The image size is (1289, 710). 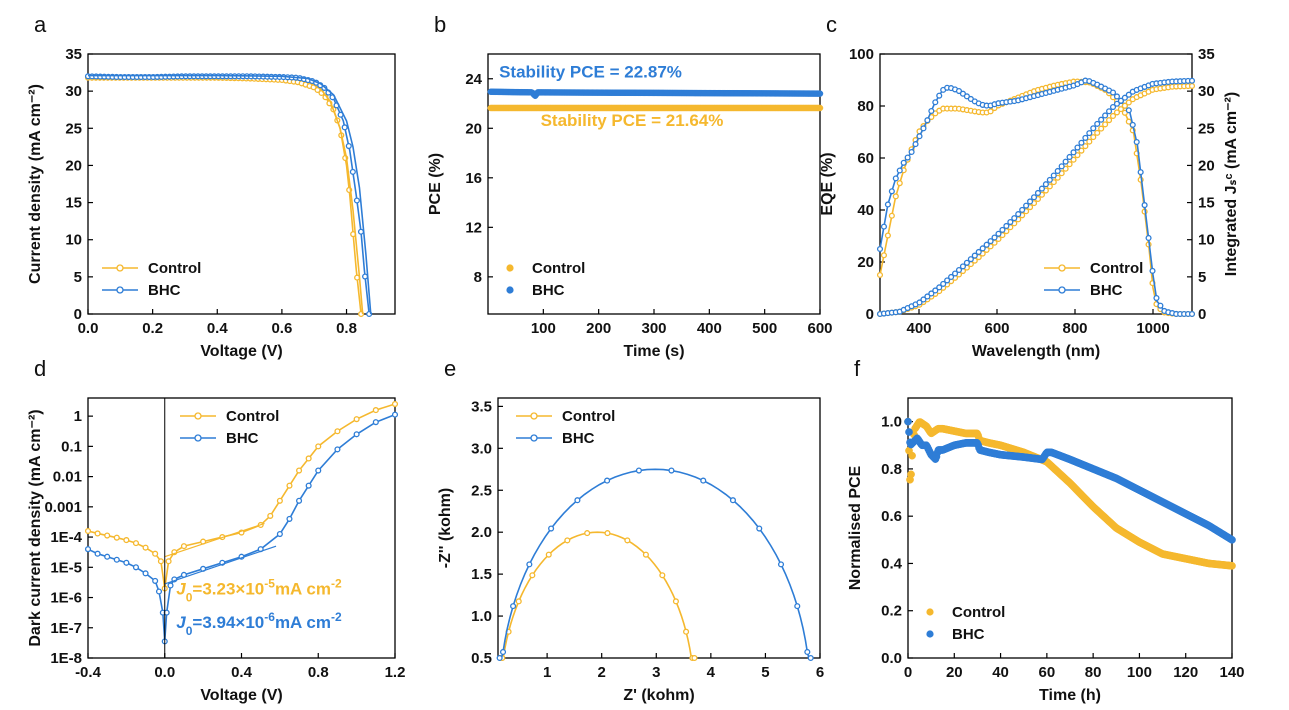 What do you see at coordinates (481, 616) in the screenshot?
I see `y-tick-label: 1.0` at bounding box center [481, 616].